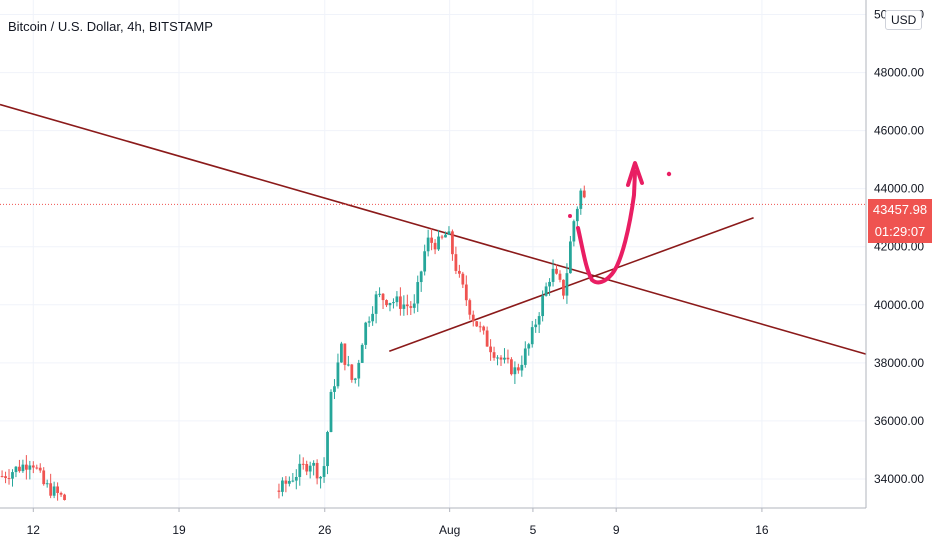 The width and height of the screenshot is (932, 550). I want to click on chart-title: Bitcoin / U.S. Dollar, 4h, BITSTAMP, so click(110, 26).